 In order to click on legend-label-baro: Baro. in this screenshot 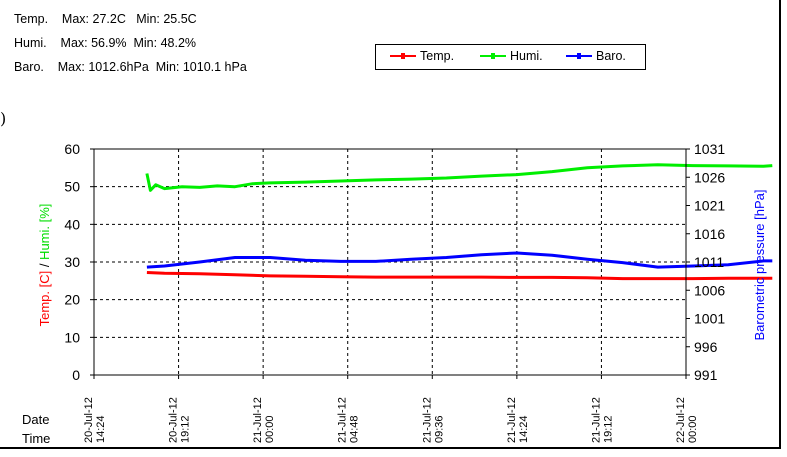, I will do `click(611, 56)`.